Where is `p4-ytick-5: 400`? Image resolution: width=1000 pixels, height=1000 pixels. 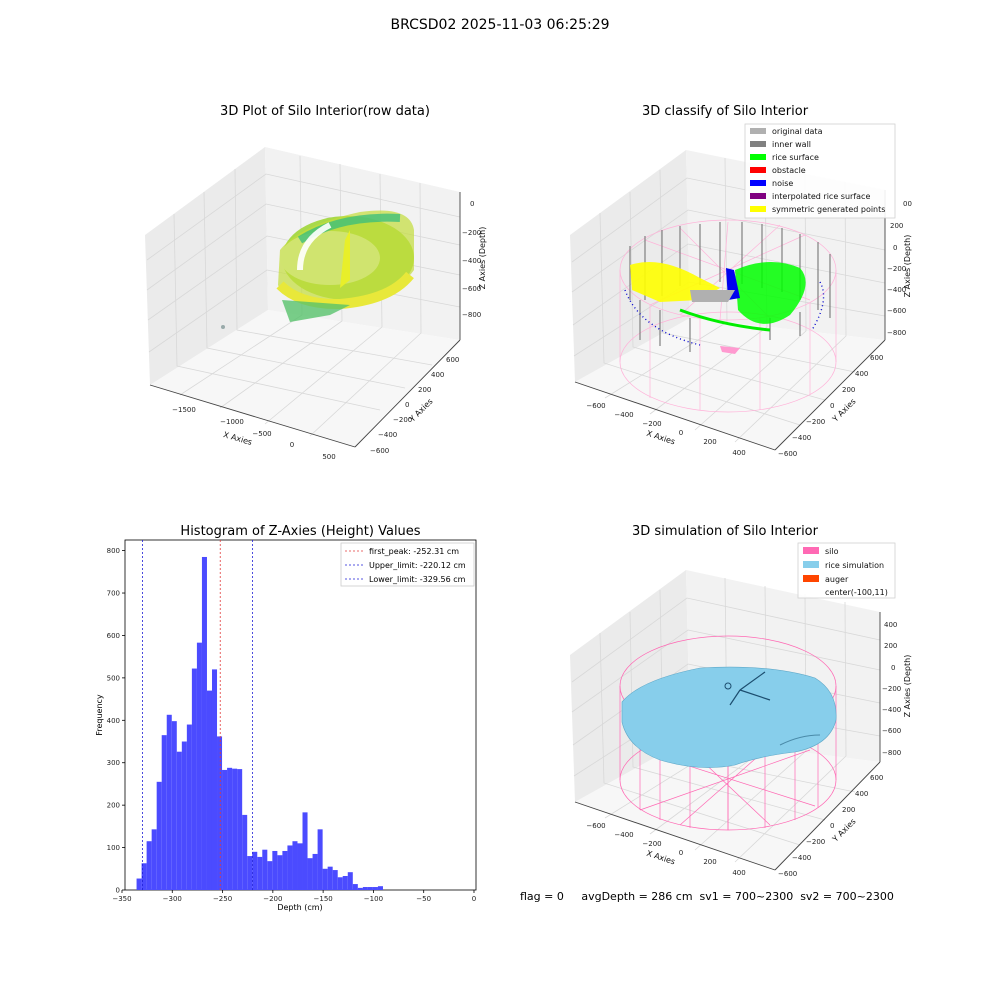
p4-ytick-5: 400 is located at coordinates (861, 794).